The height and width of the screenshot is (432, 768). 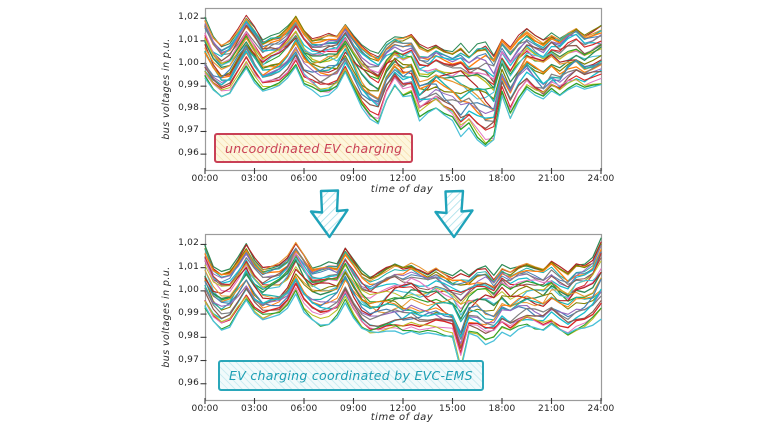 What do you see at coordinates (351, 375) in the screenshot?
I see `annotation-coordinated: EV charging coordinated by EVC-EMS` at bounding box center [351, 375].